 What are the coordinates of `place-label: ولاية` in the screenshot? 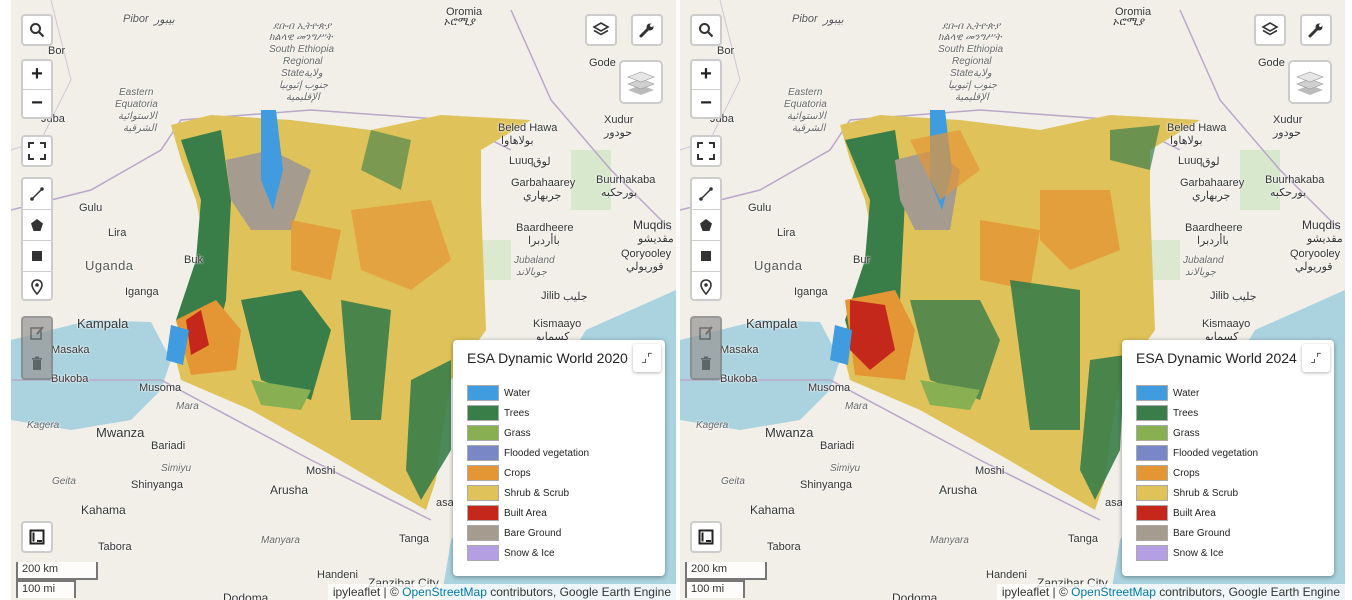 It's located at (982, 73).